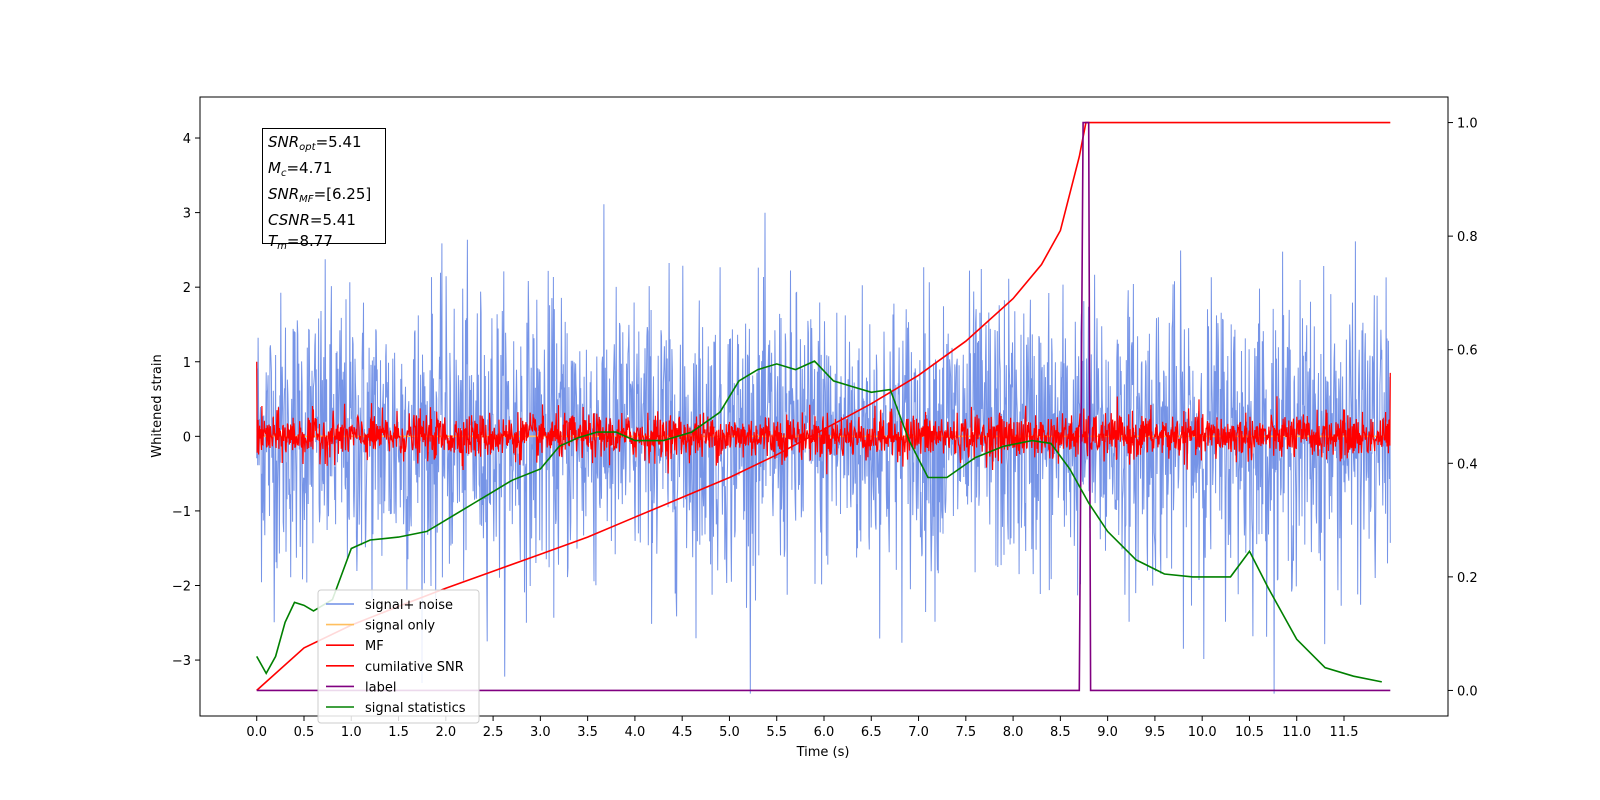 This screenshot has height=800, width=1600. Describe the element at coordinates (682, 732) in the screenshot. I see `x-tick-label: 4.5` at that location.